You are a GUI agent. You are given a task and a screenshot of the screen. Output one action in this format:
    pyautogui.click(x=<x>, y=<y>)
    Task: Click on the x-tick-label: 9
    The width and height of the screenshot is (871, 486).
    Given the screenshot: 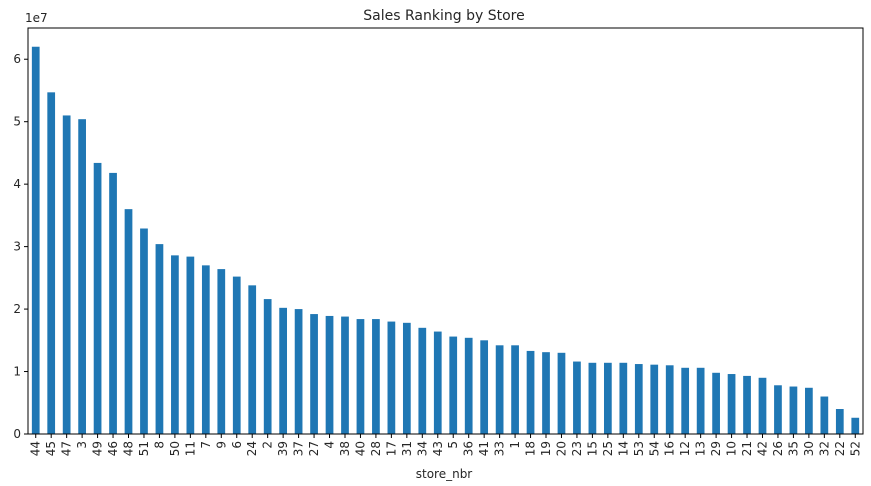 What is the action you would take?
    pyautogui.click(x=221, y=445)
    